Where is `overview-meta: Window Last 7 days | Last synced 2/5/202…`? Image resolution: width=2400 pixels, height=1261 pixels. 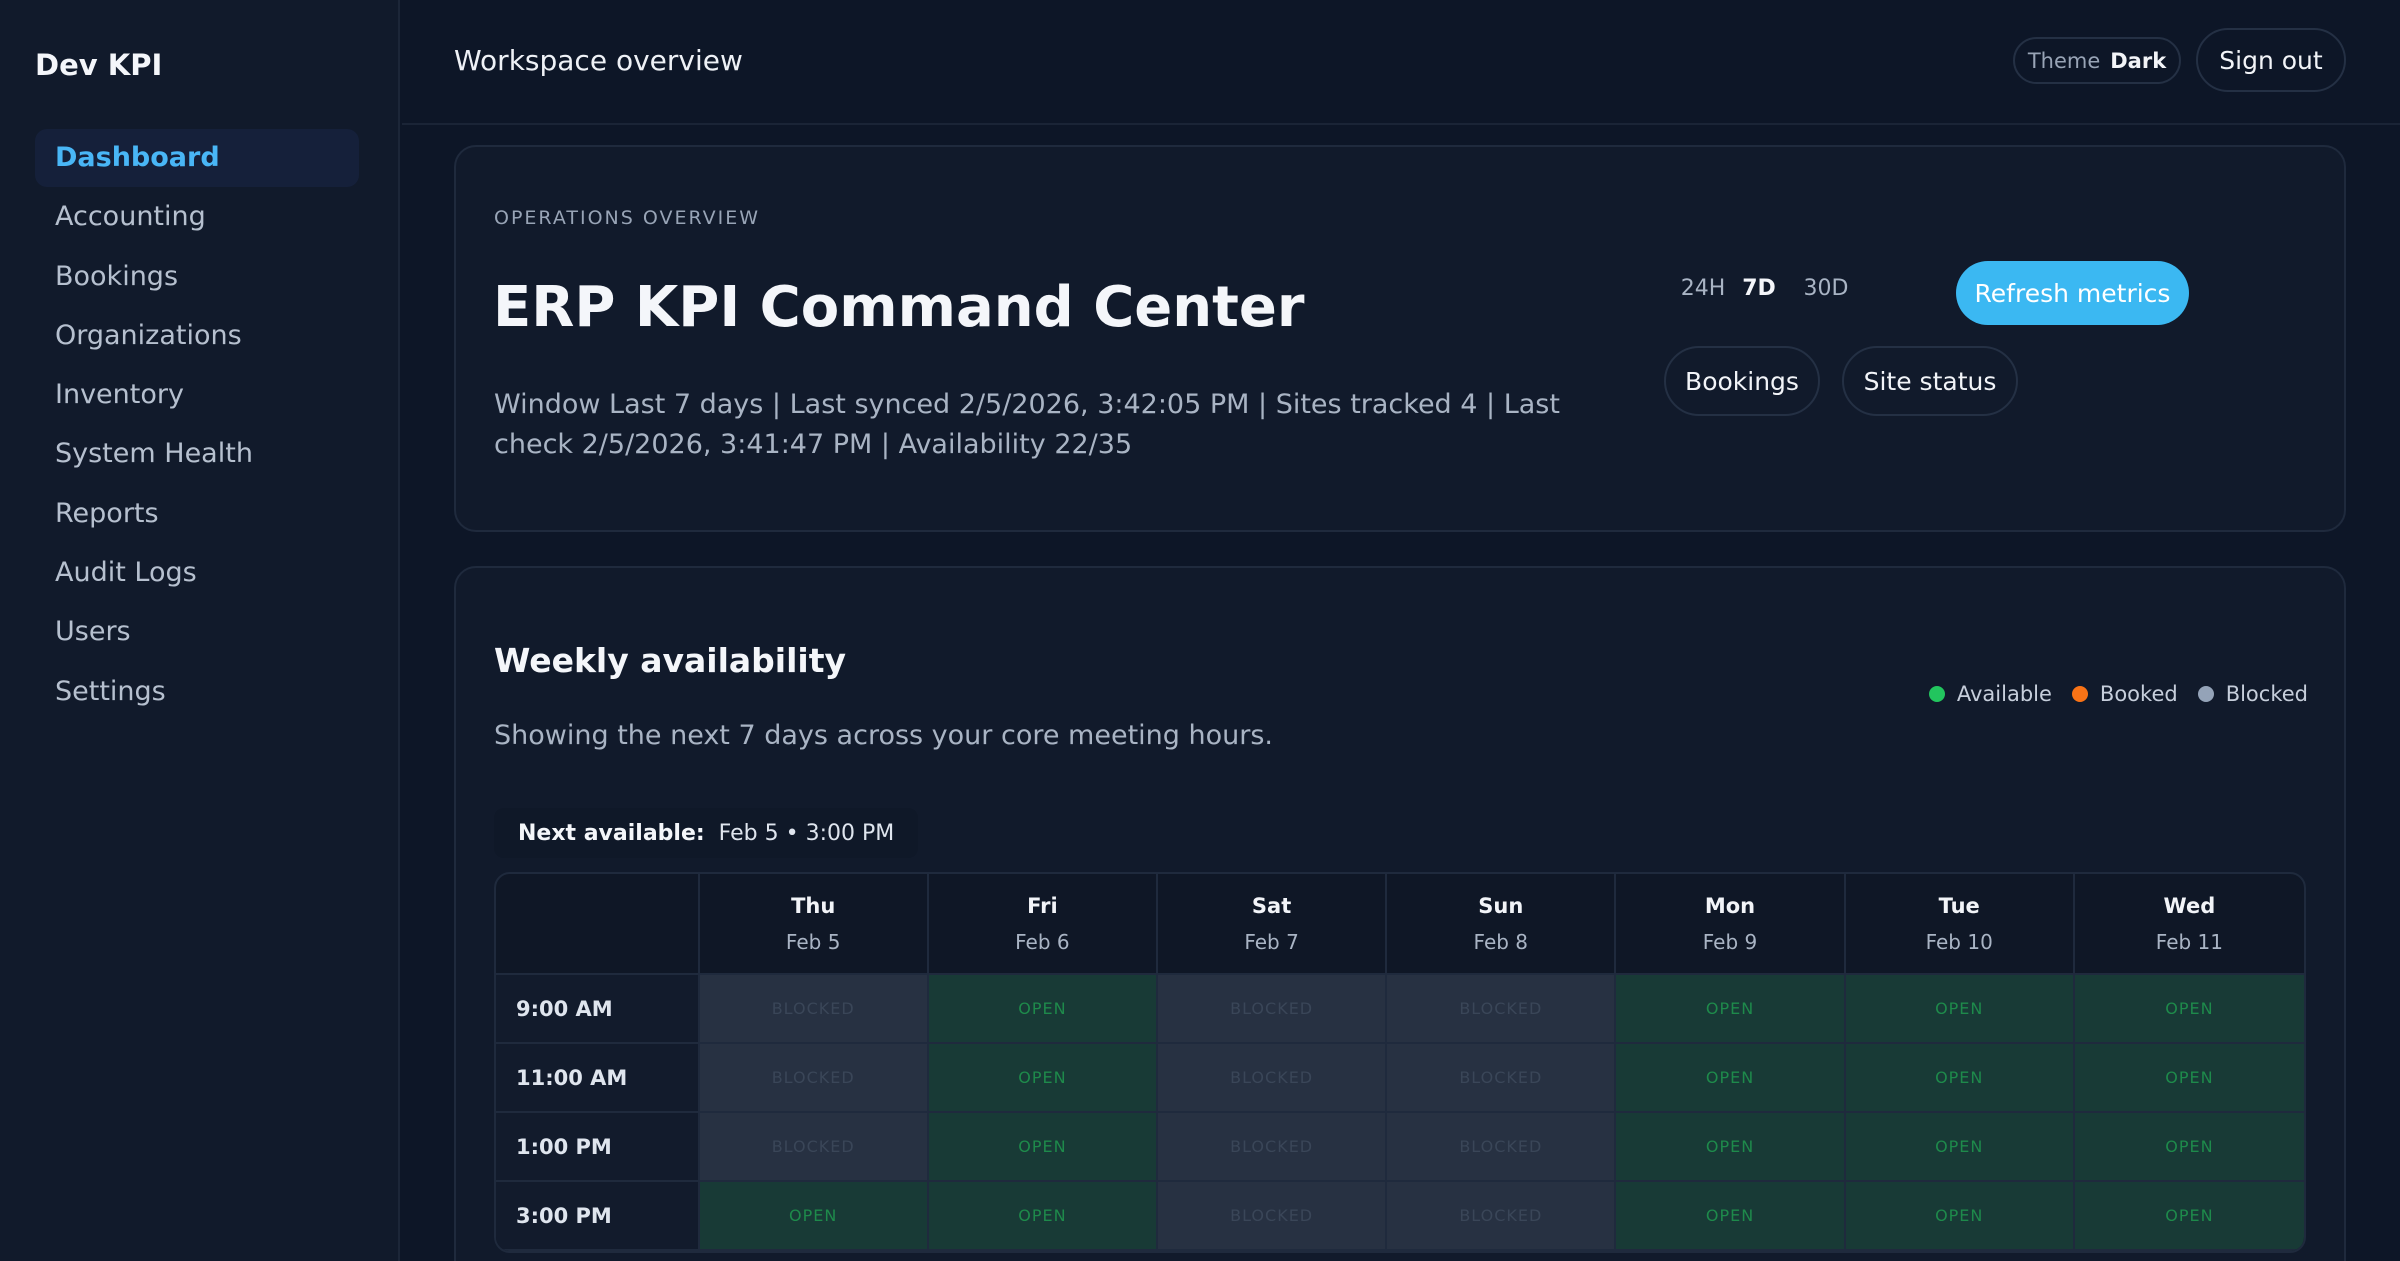
overview-meta: Window Last 7 days | Last synced 2/5/202… is located at coordinates (1027, 424).